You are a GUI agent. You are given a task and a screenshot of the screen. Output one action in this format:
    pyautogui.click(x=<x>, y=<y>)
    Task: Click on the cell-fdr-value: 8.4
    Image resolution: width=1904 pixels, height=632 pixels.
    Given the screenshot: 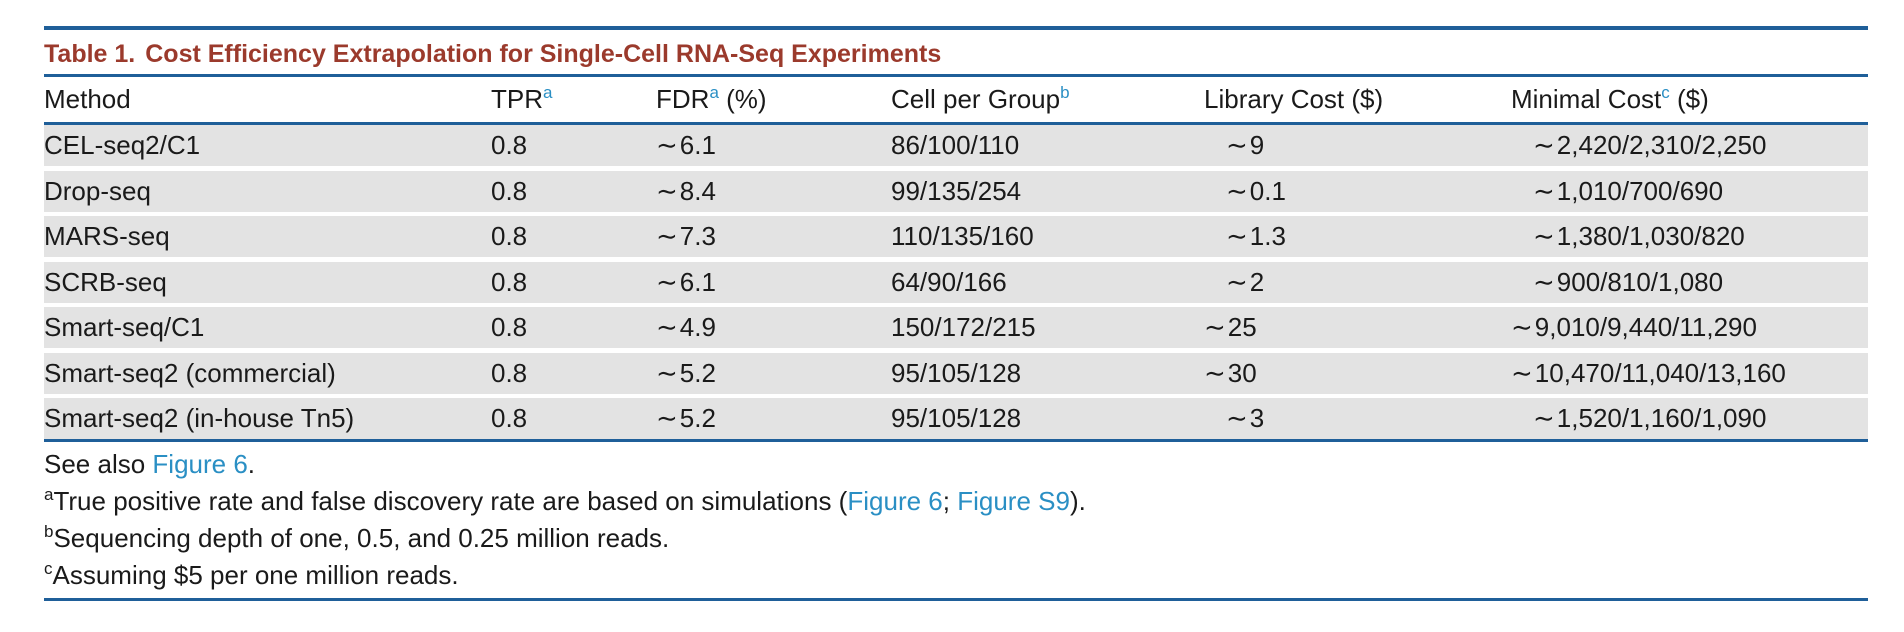 What is the action you would take?
    pyautogui.click(x=697, y=190)
    